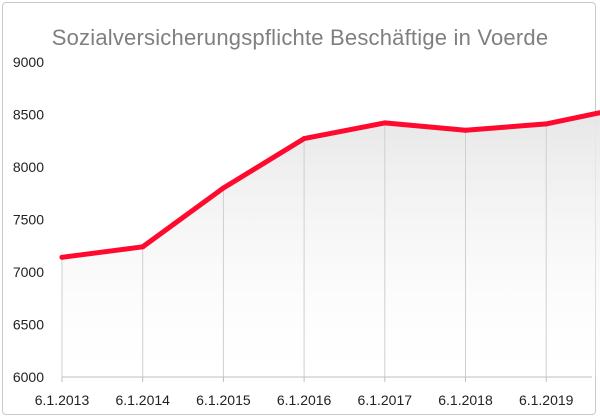  Describe the element at coordinates (28, 272) in the screenshot. I see `y-tick-label: 7000` at that location.